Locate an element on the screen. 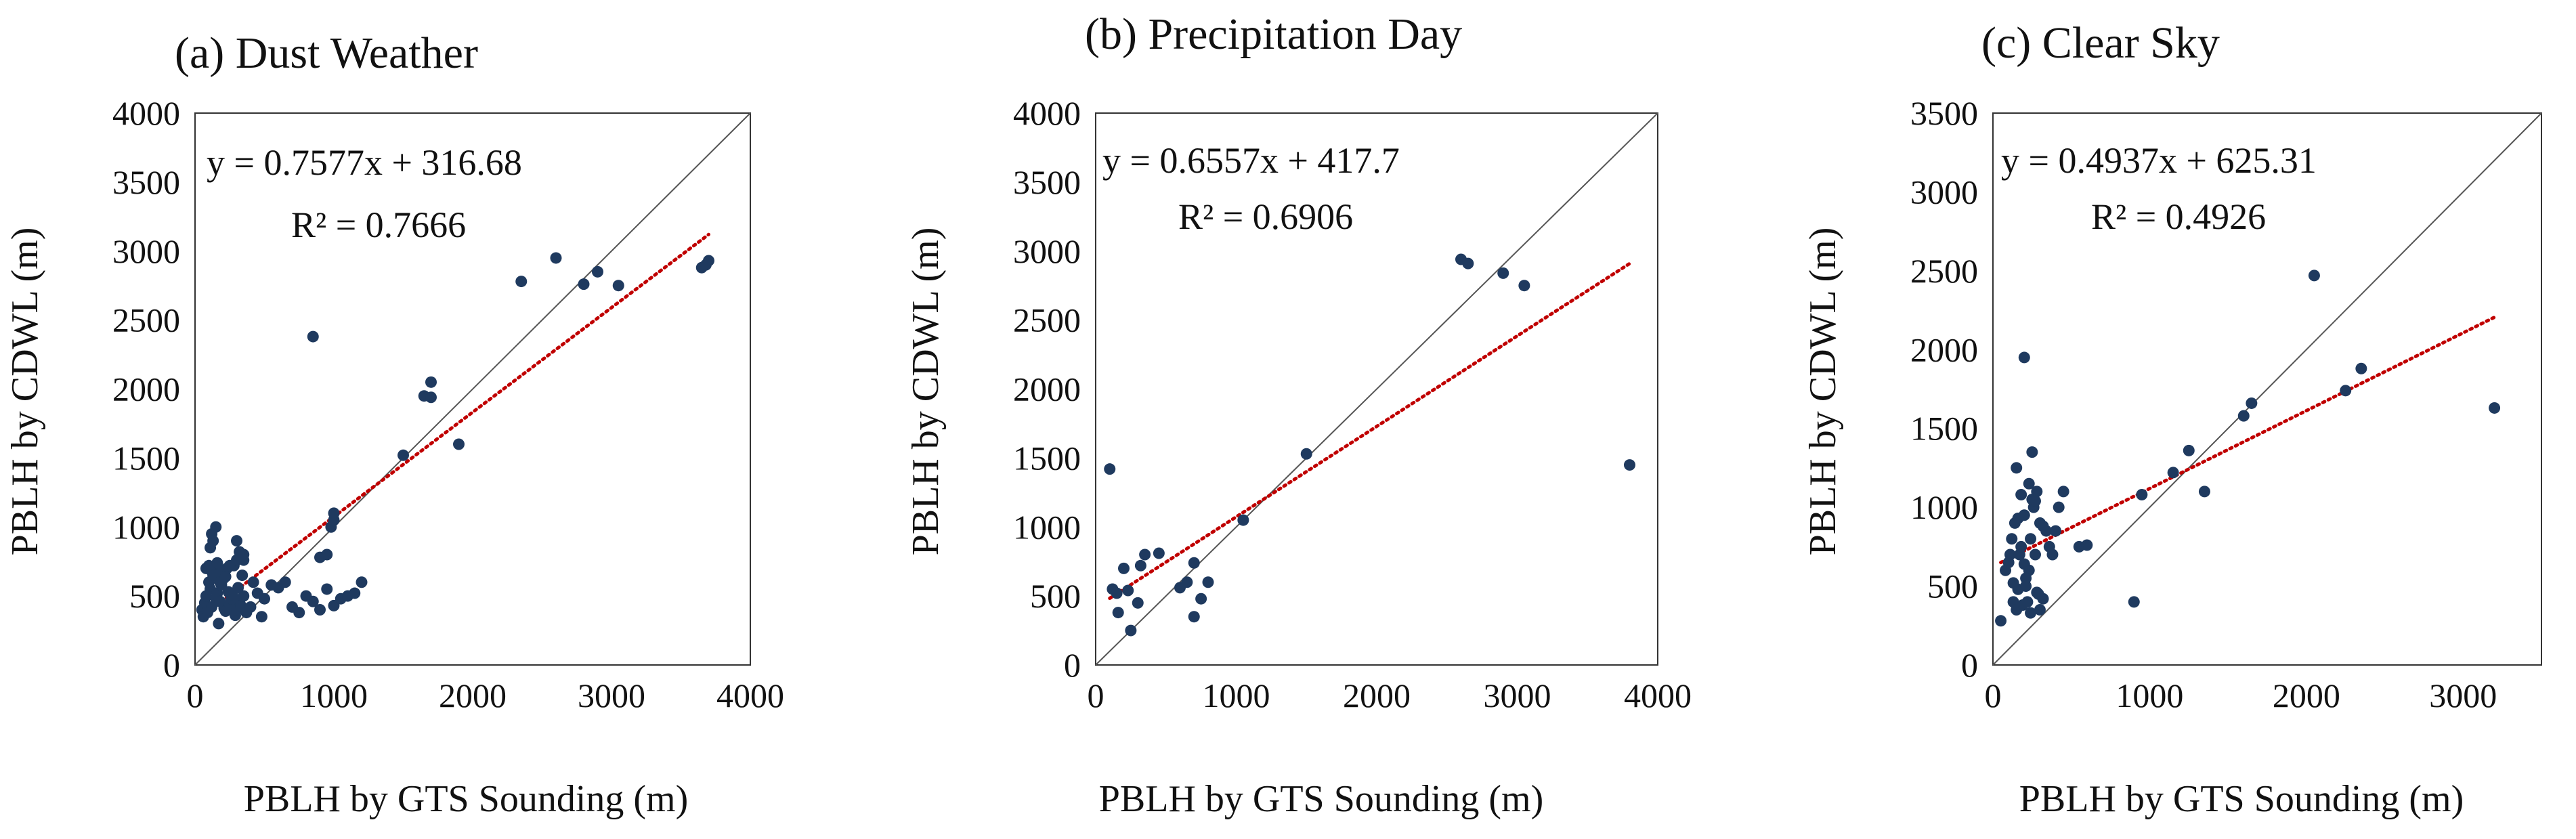  y-tick-label: 2500 is located at coordinates (1944, 271).